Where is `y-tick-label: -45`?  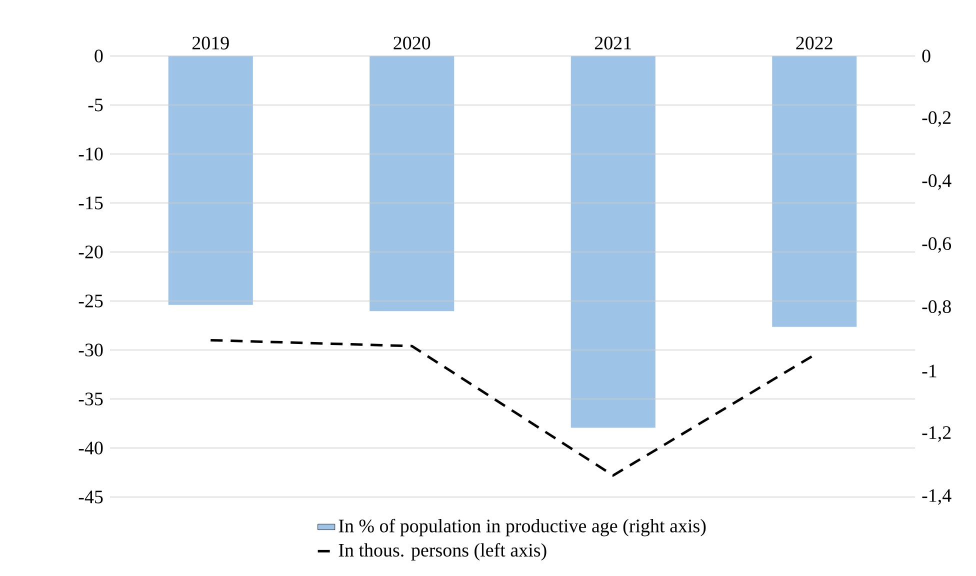 y-tick-label: -45 is located at coordinates (90, 497).